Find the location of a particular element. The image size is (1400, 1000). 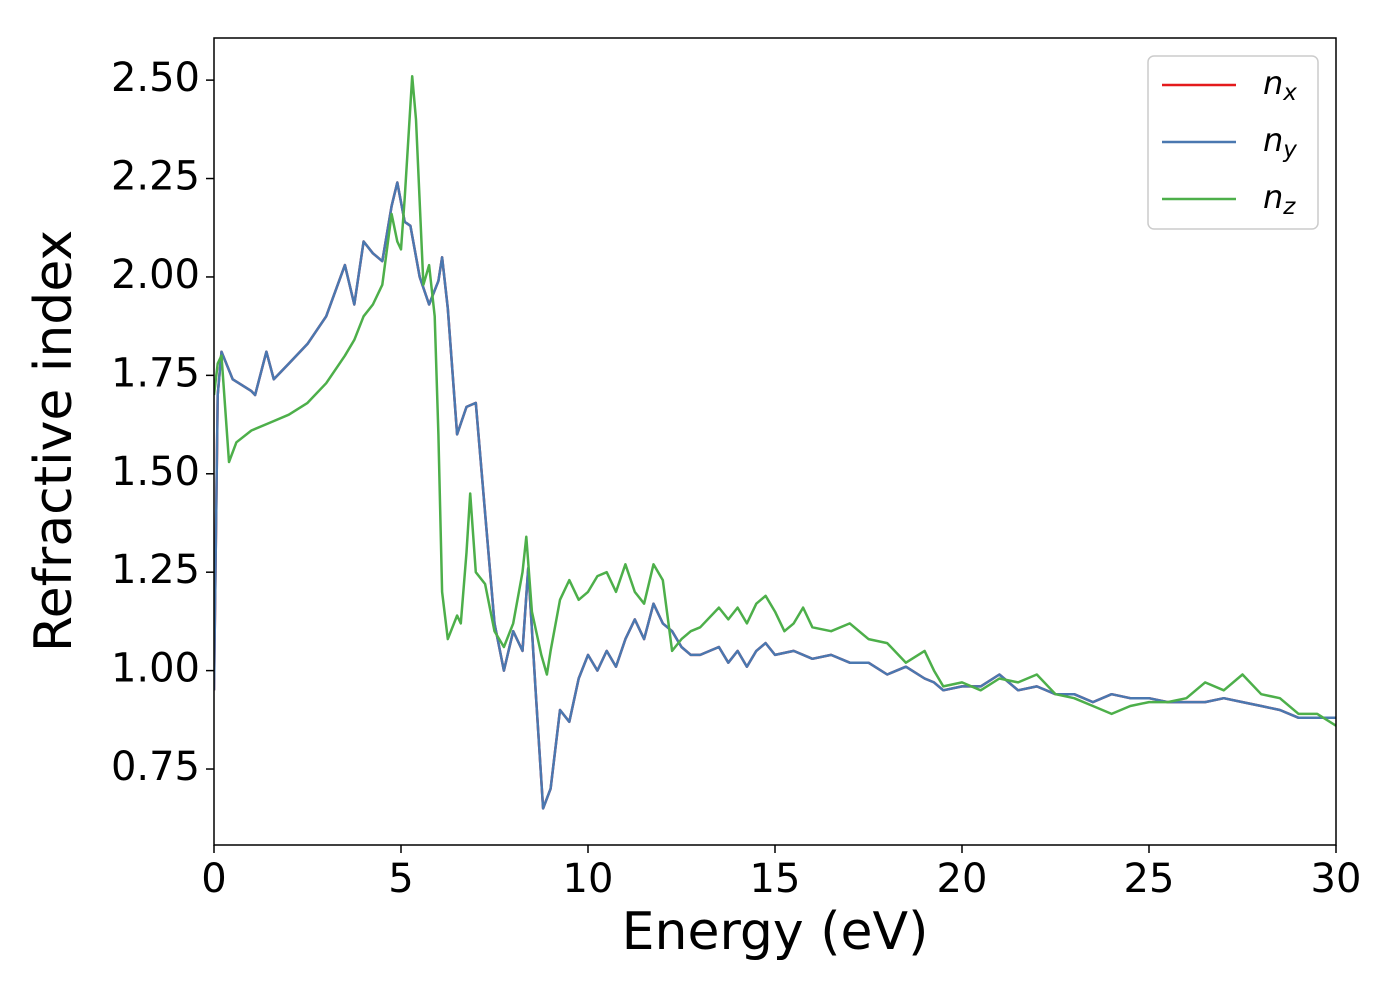

x-tick-label: 5 is located at coordinates (400, 879).